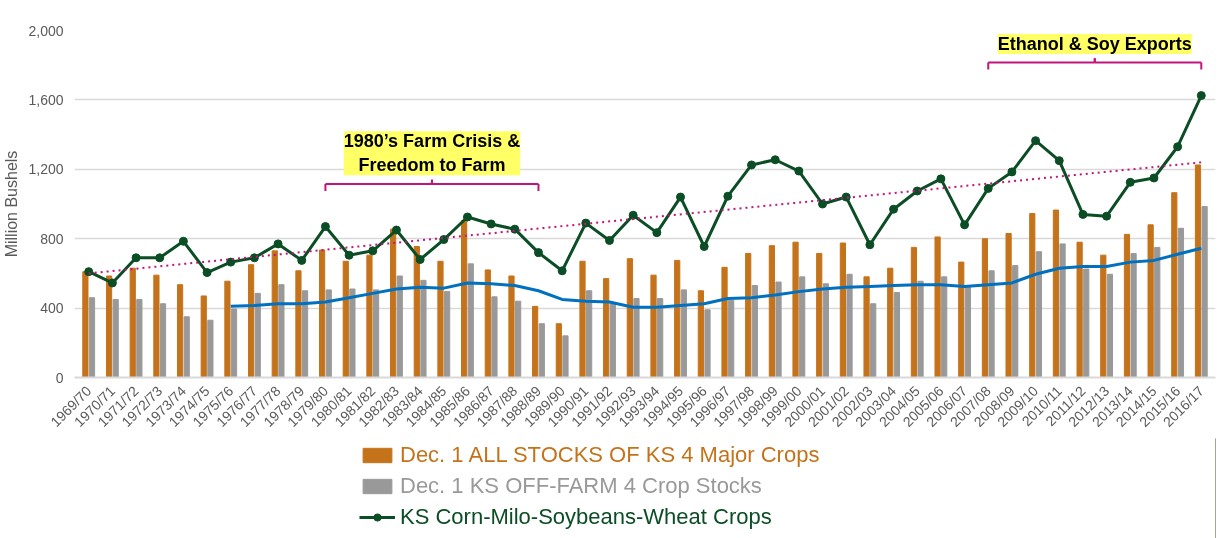  I want to click on y-tick-label: 1,600, so click(46, 99).